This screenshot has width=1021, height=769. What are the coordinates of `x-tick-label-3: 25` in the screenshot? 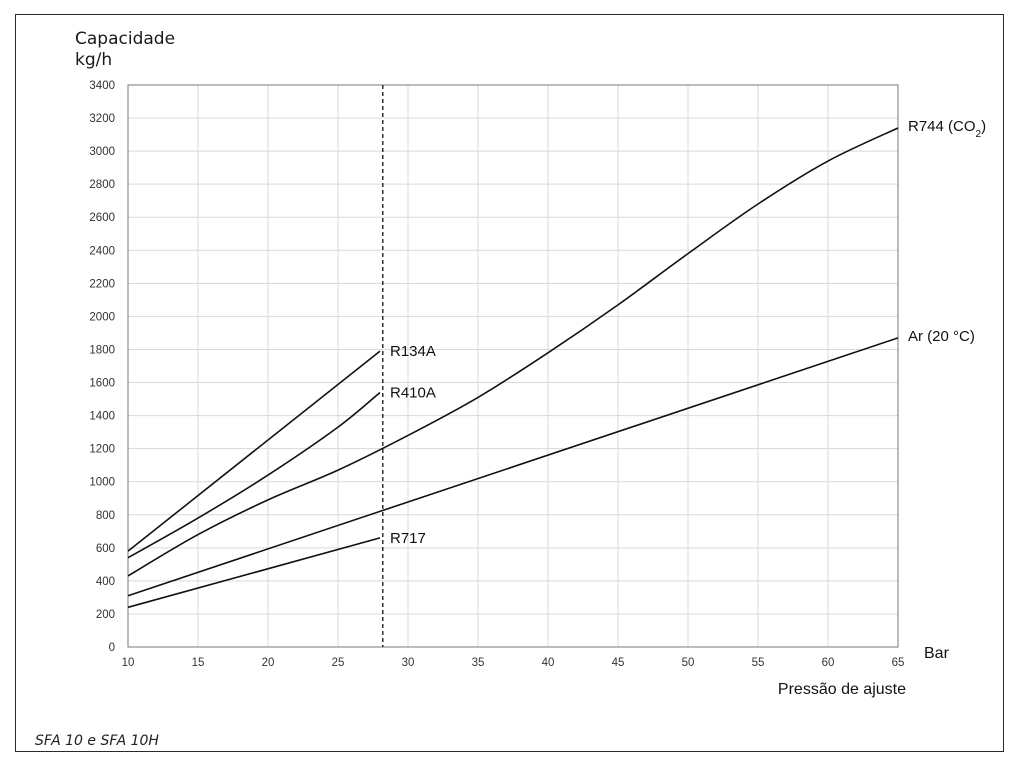 It's located at (338, 663).